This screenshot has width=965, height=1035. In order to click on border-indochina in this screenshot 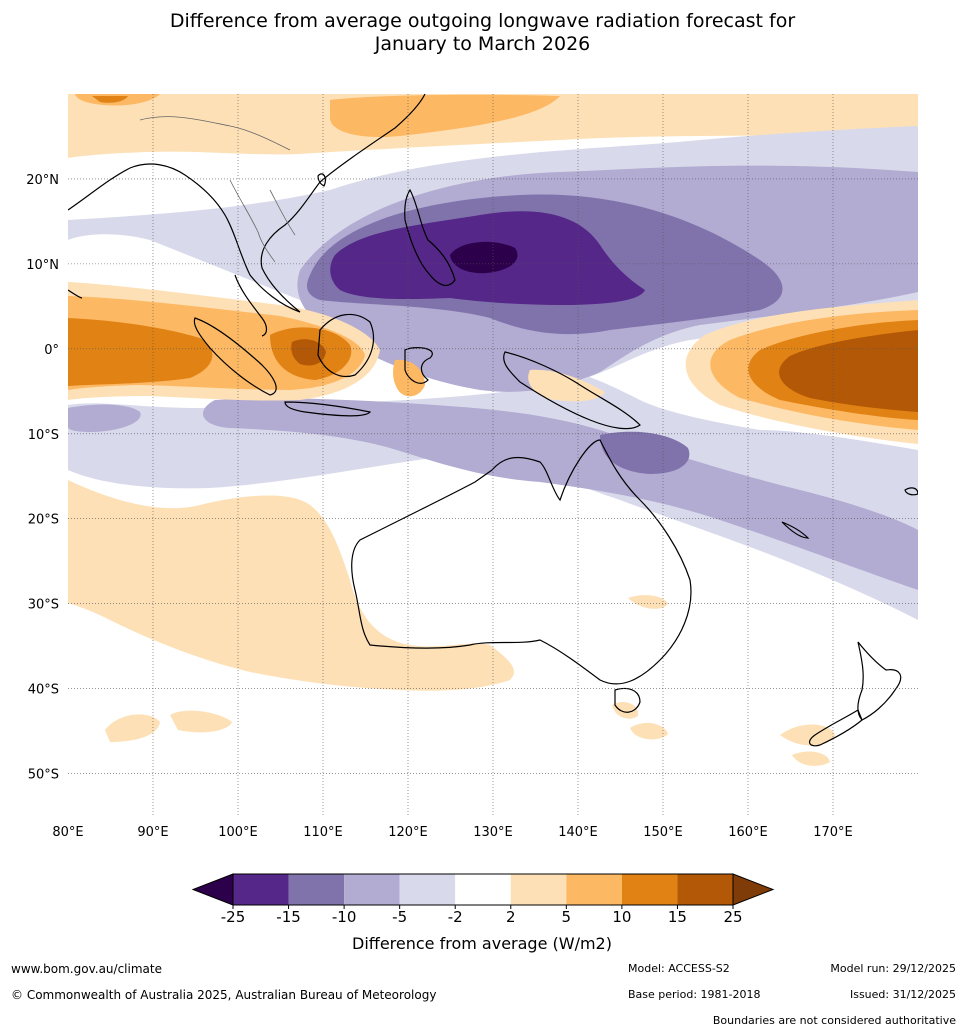, I will do `click(252, 221)`.